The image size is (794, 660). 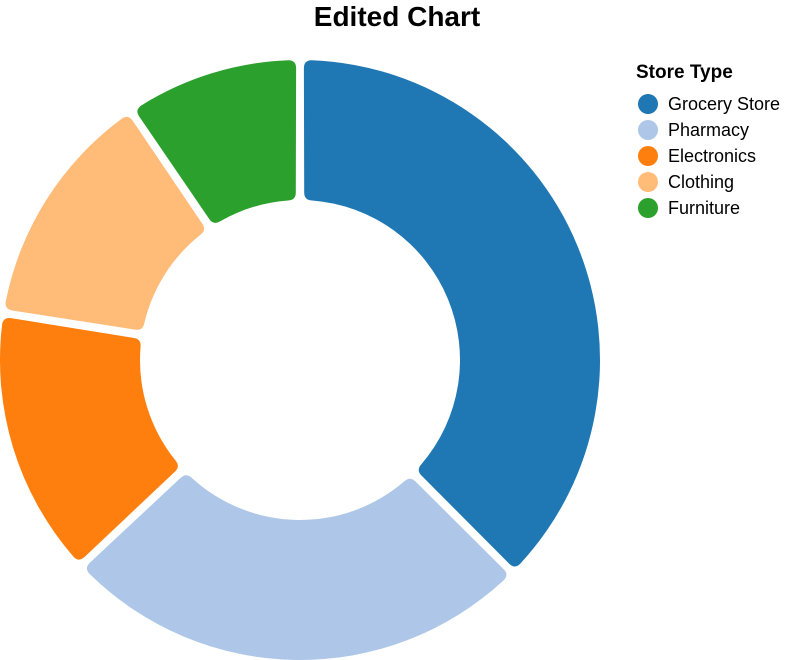 I want to click on legend-swatch-grocery-store, so click(x=648, y=104).